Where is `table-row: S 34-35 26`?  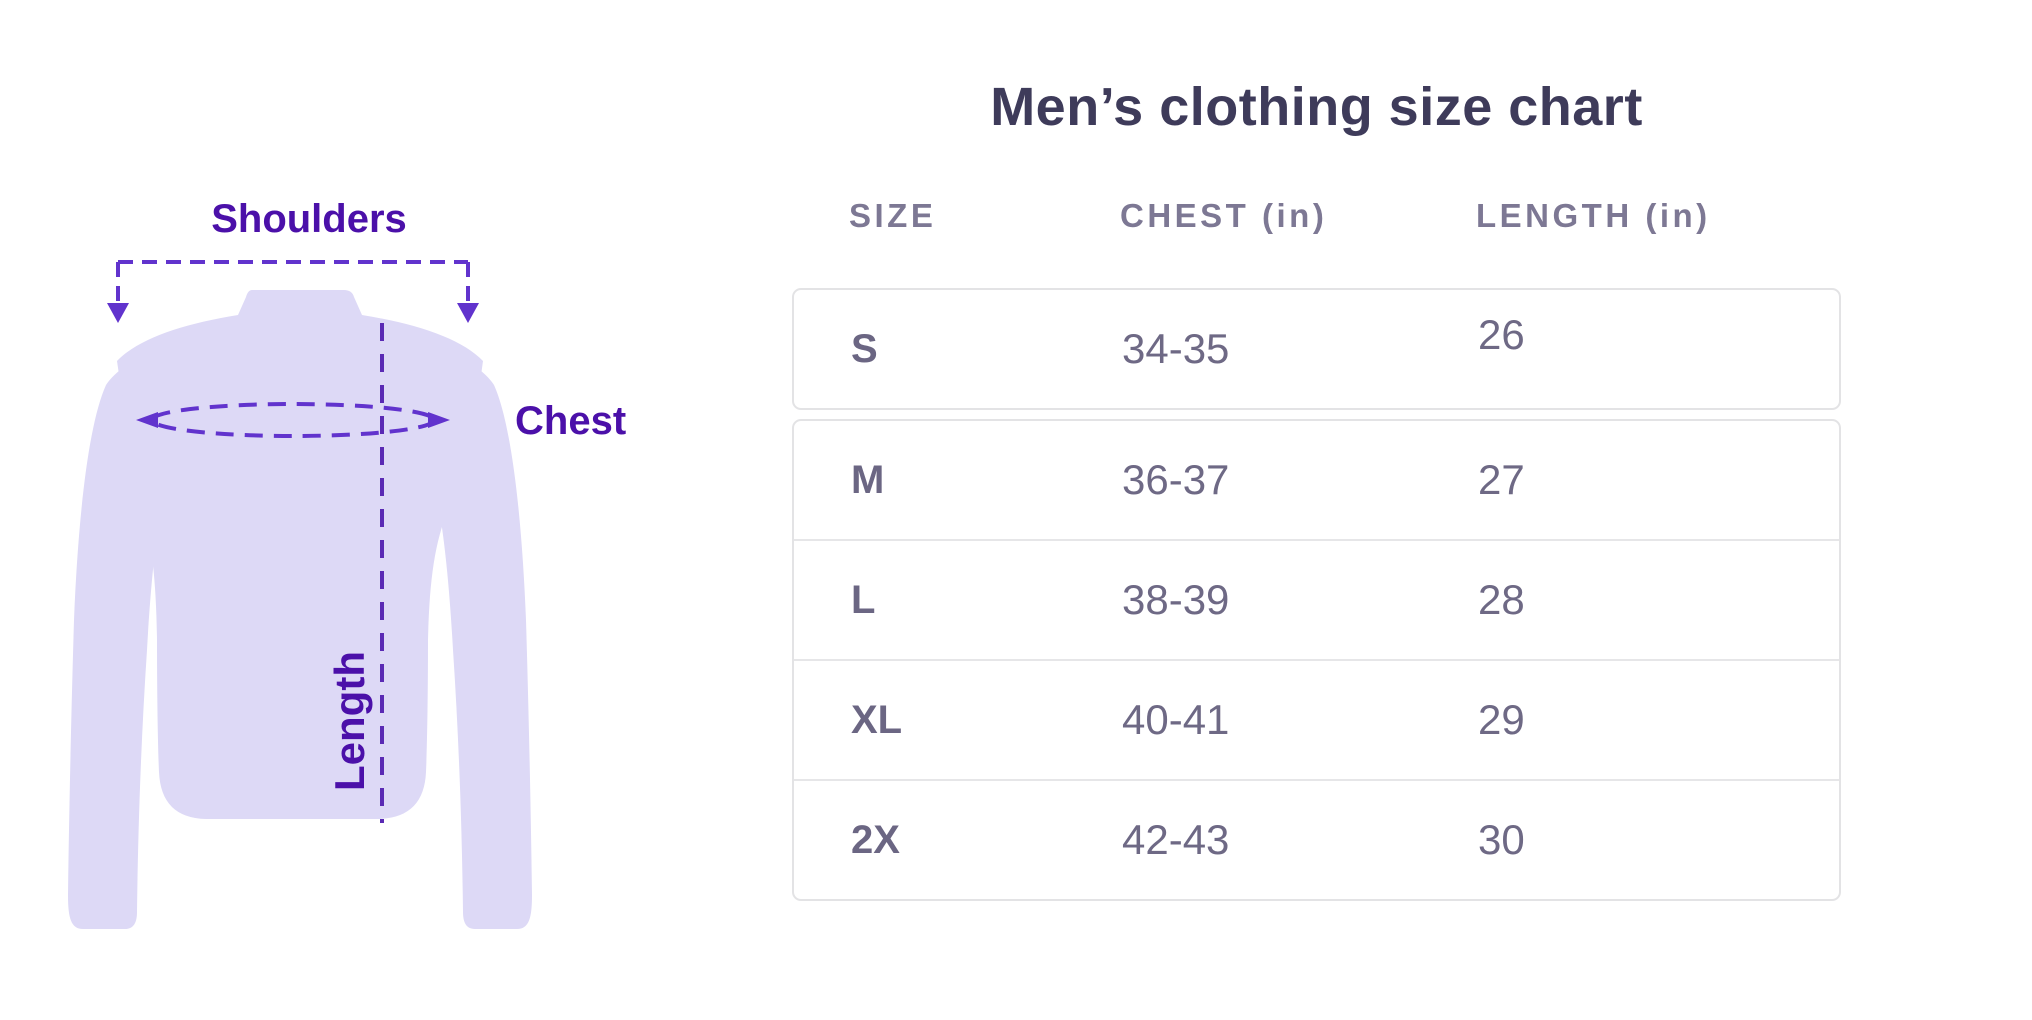
table-row: S 34-35 26 is located at coordinates (1316, 349).